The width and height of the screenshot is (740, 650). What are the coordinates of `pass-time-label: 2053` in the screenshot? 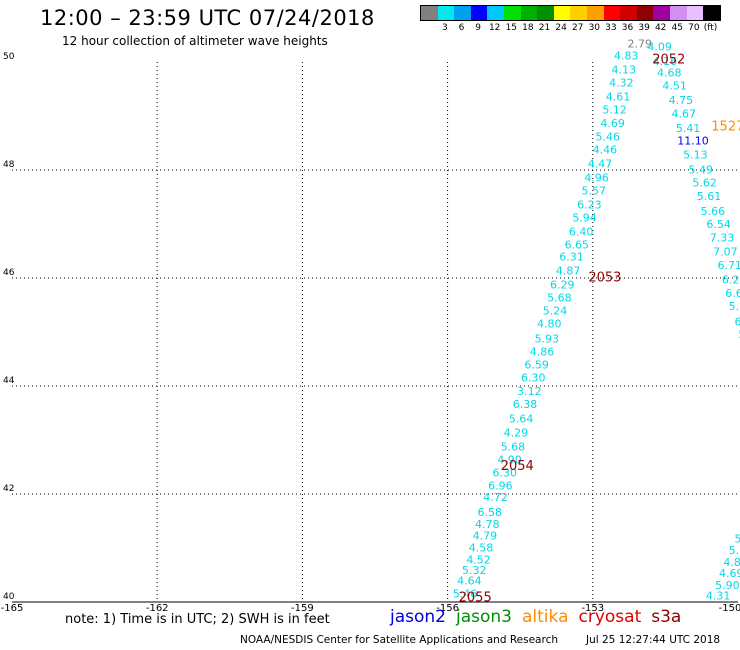 It's located at (604, 278).